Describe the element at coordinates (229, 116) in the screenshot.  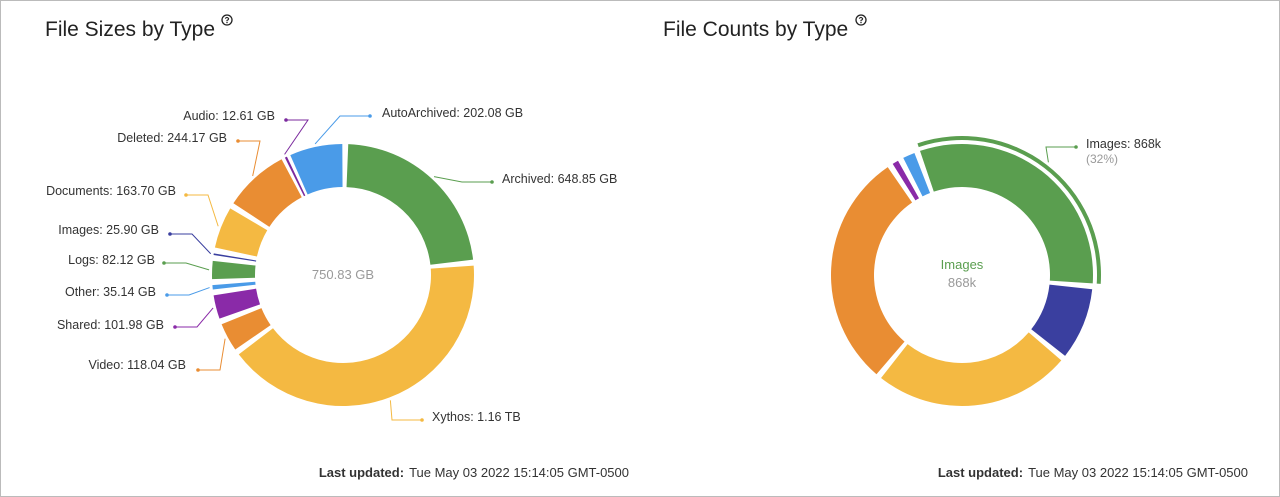
I see `callout-label: Audio: 12.61 GB` at that location.